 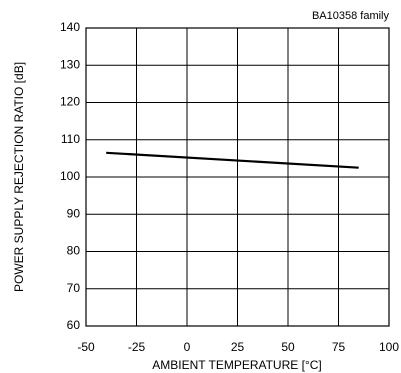 I want to click on y-tick-label: 60, so click(x=74, y=325).